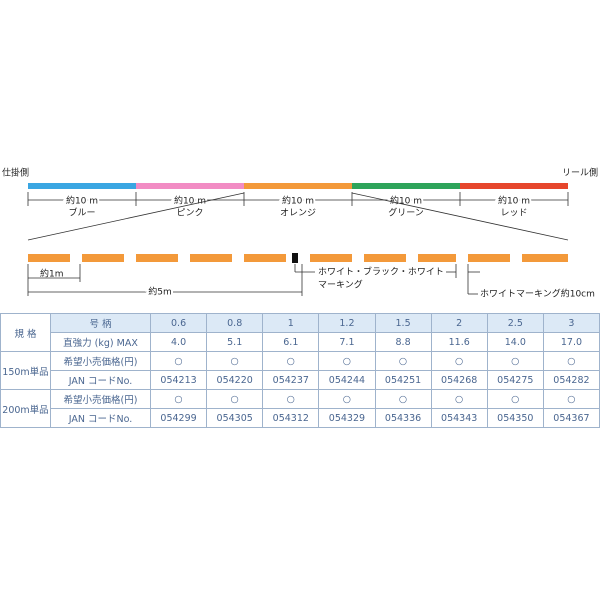 The height and width of the screenshot is (600, 600). I want to click on one-m-label: 約1m, so click(52, 274).